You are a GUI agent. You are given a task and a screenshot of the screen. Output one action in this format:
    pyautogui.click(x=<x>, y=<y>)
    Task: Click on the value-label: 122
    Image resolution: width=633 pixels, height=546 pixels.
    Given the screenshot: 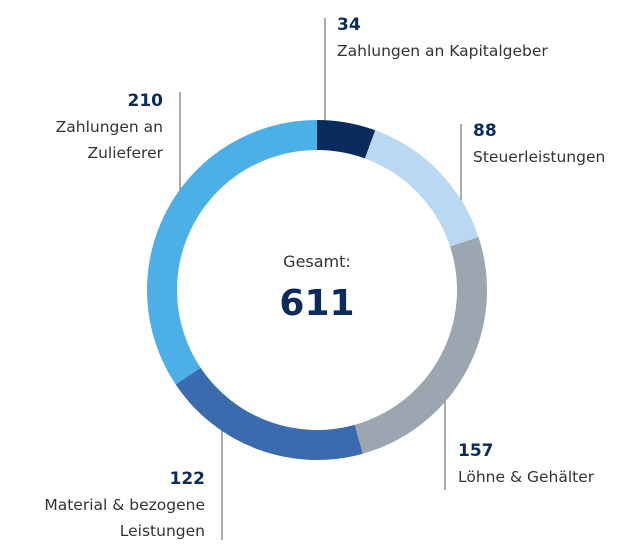 What is the action you would take?
    pyautogui.click(x=187, y=479)
    